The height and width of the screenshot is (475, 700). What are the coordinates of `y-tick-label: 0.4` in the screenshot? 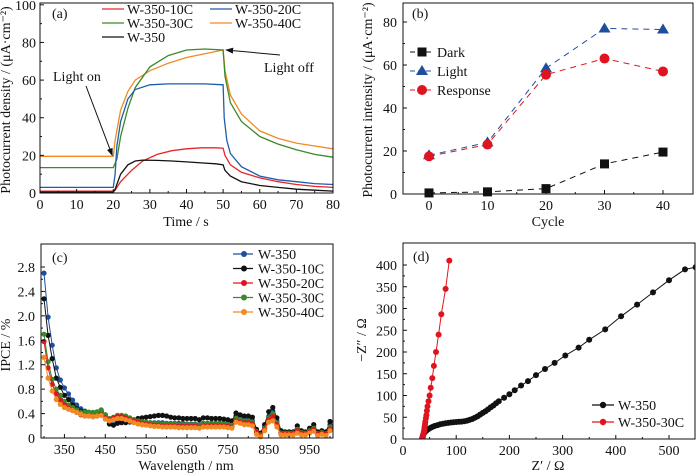 It's located at (27, 415).